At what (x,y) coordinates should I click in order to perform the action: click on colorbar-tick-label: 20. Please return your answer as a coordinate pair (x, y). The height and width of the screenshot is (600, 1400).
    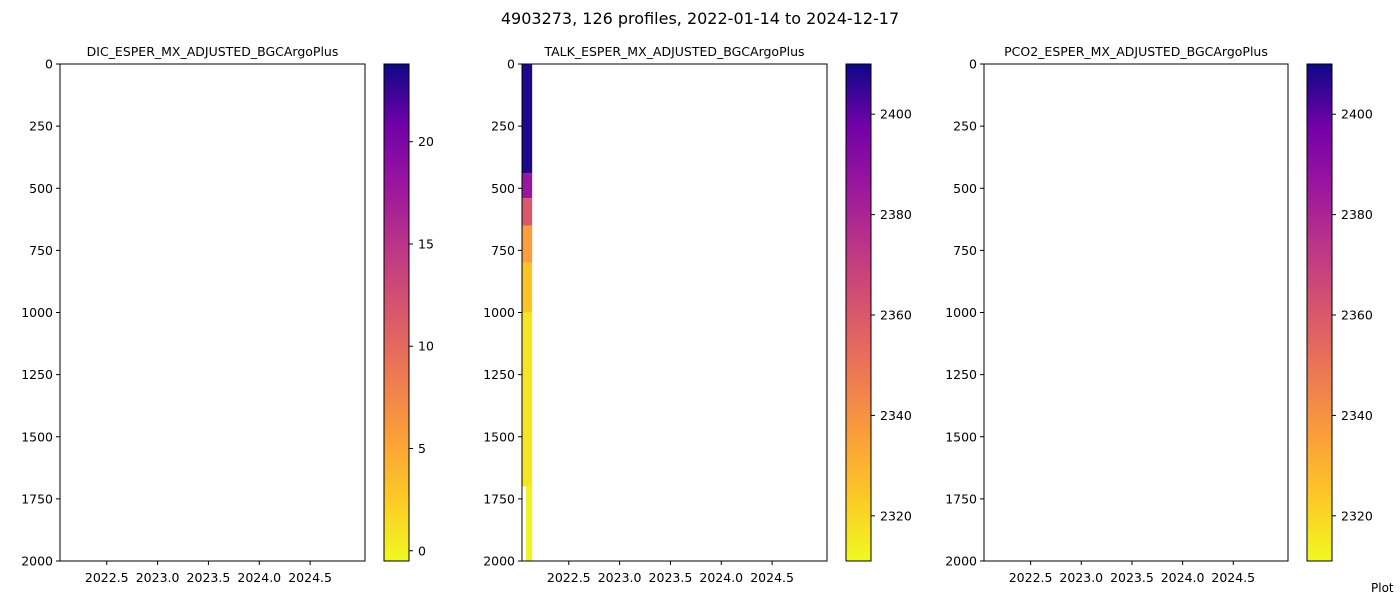
    Looking at the image, I should click on (426, 141).